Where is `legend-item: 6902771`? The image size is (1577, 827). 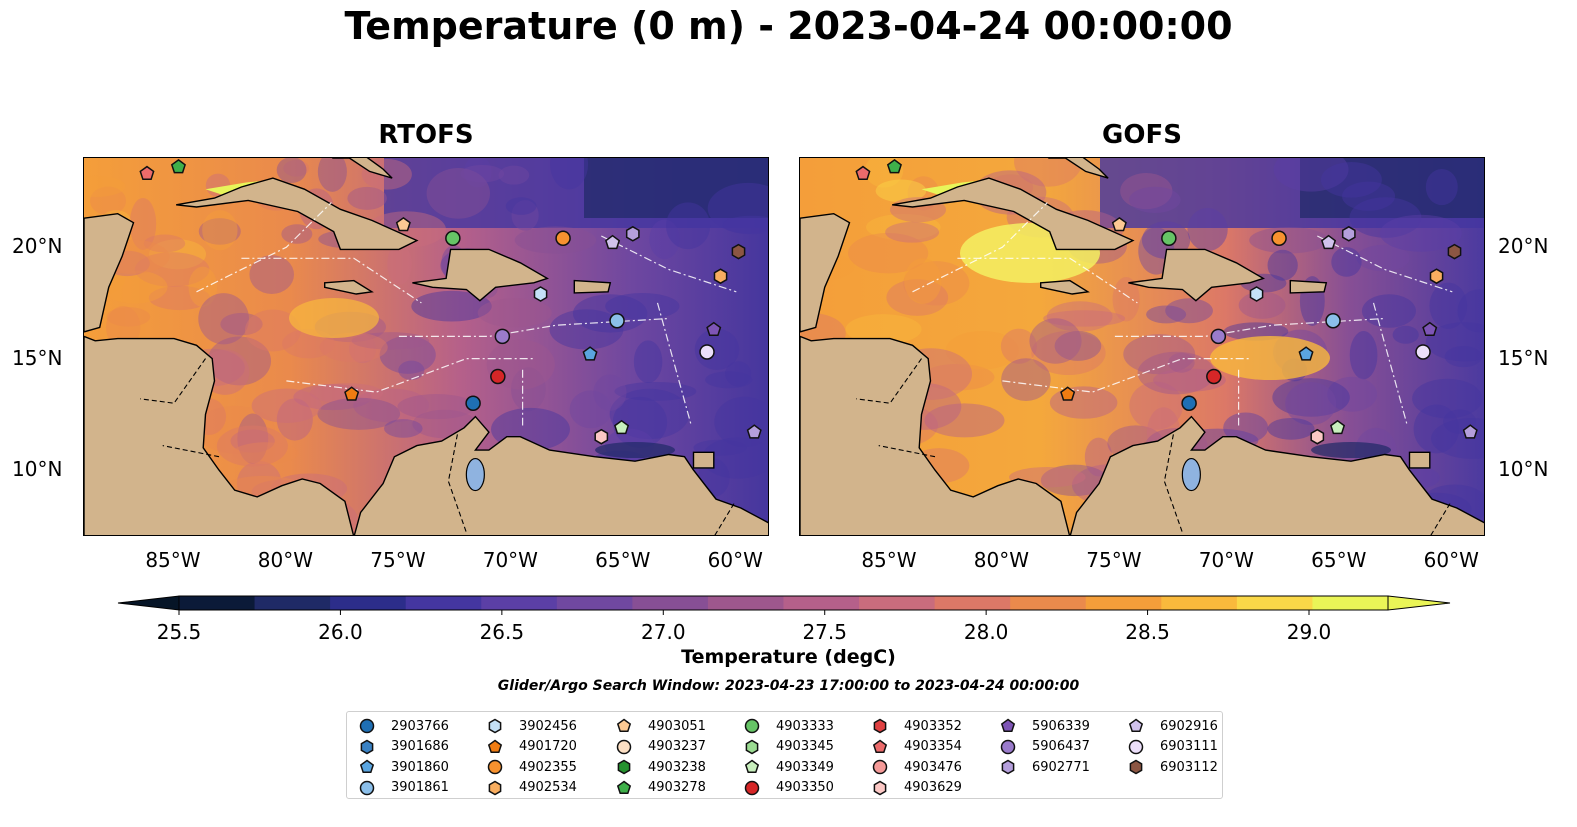
legend-item: 6902771 is located at coordinates (1044, 767).